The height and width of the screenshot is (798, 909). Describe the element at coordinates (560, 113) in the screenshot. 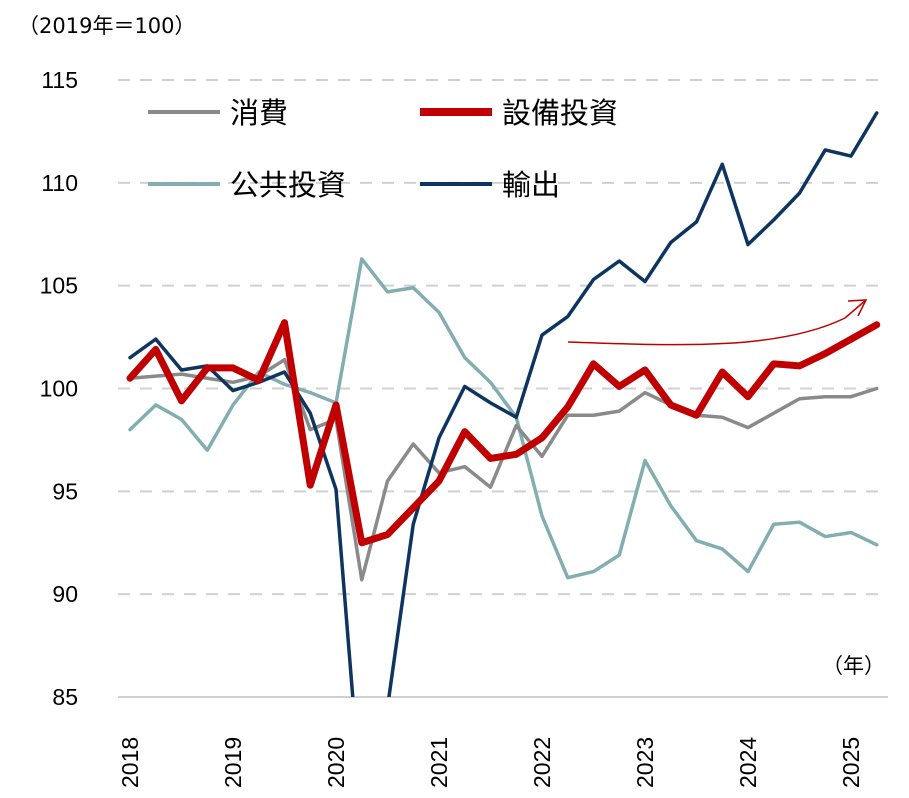

I see `legend-label: 設備投資` at that location.